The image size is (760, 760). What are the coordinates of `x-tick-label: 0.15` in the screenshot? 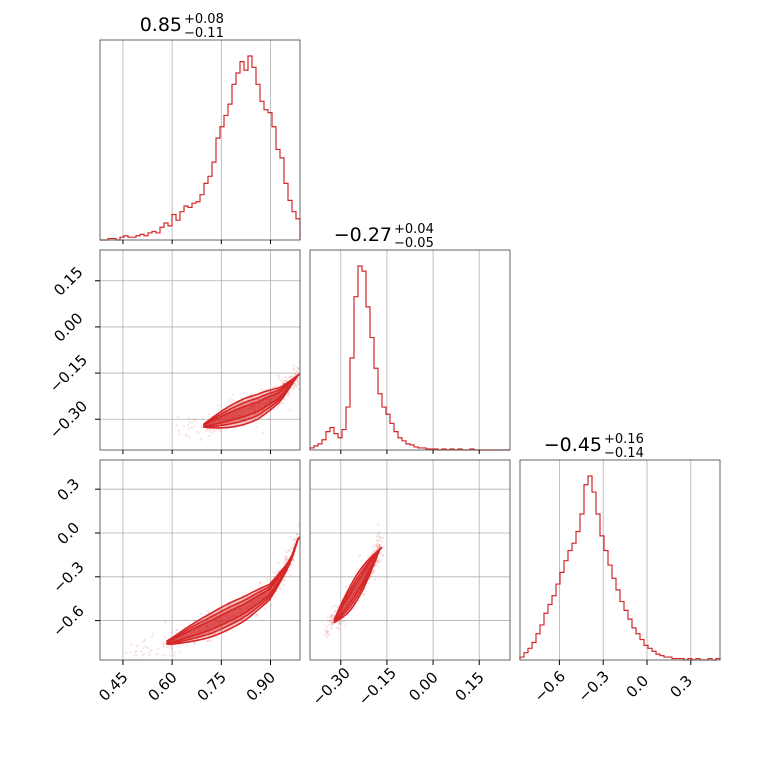 It's located at (470, 686).